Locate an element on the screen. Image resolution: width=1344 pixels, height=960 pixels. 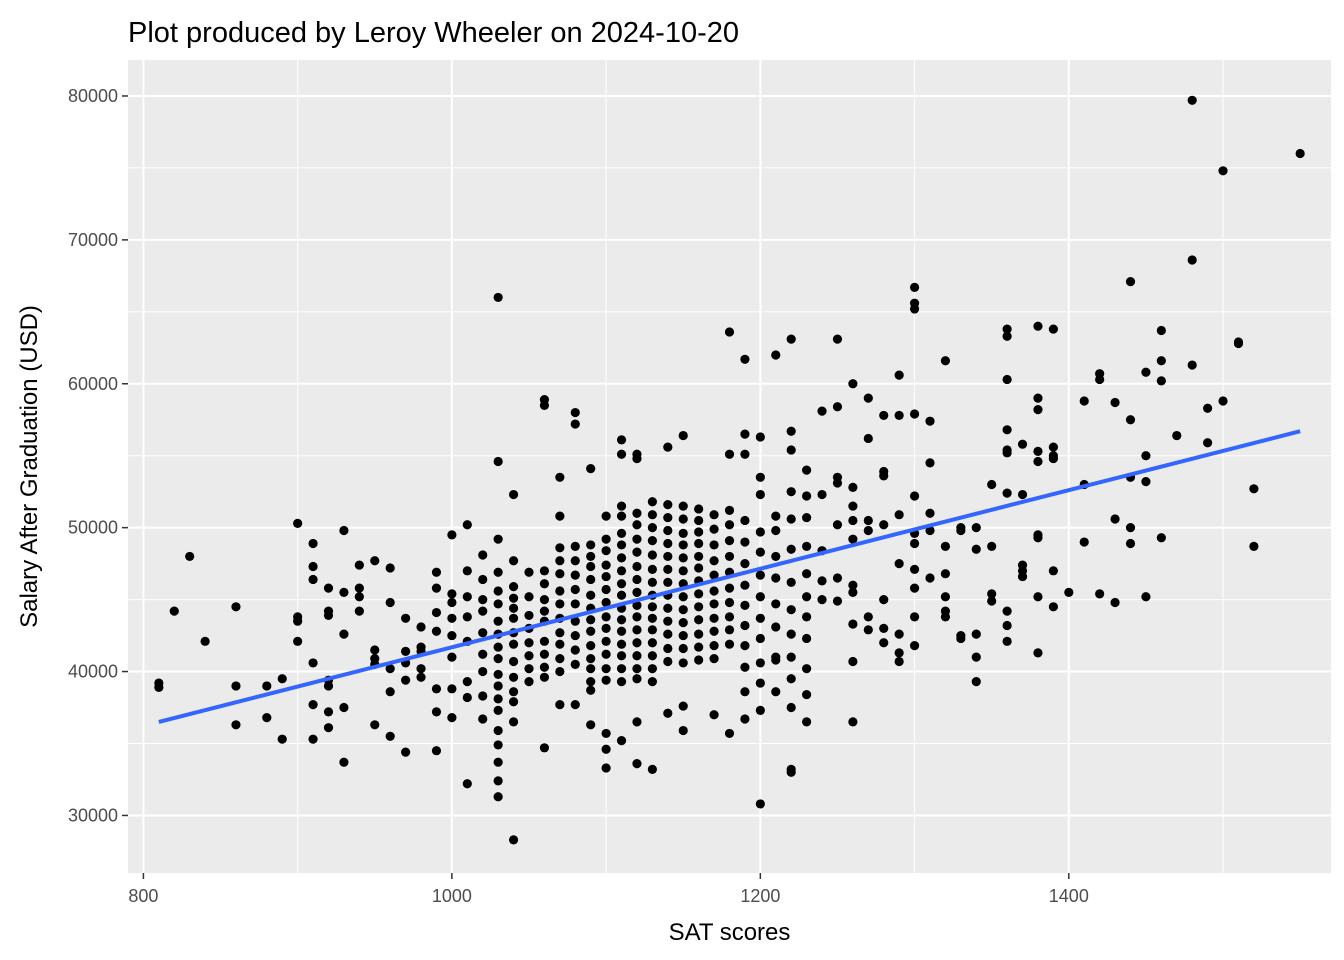
y-tick-label: 80000 is located at coordinates (93, 96).